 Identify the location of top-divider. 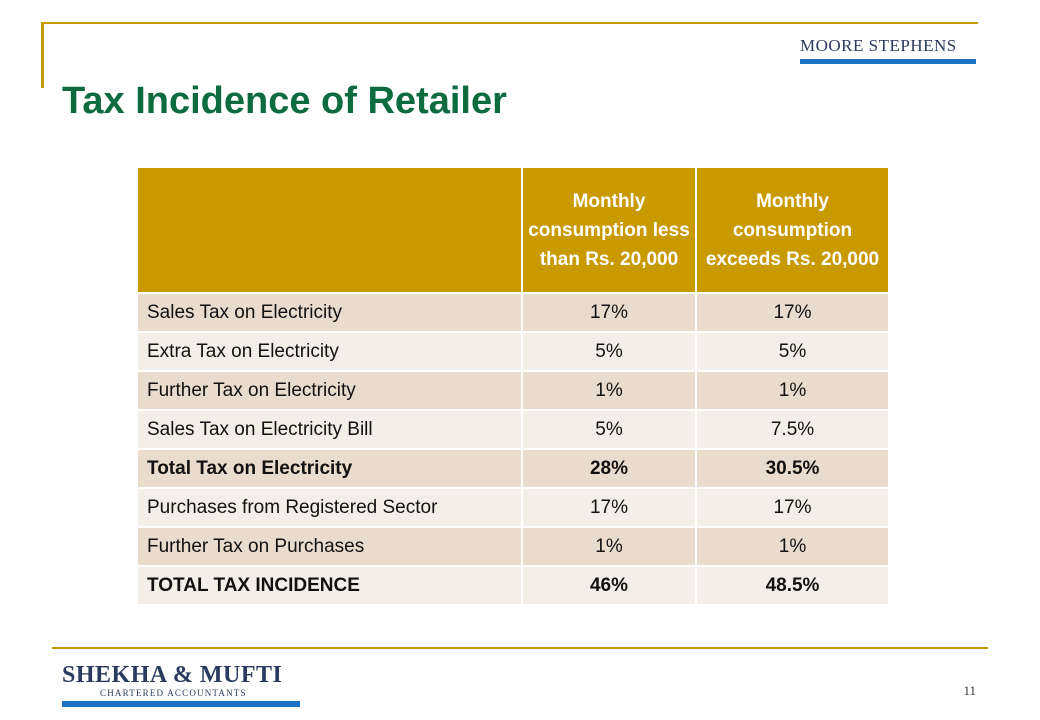
(510, 23).